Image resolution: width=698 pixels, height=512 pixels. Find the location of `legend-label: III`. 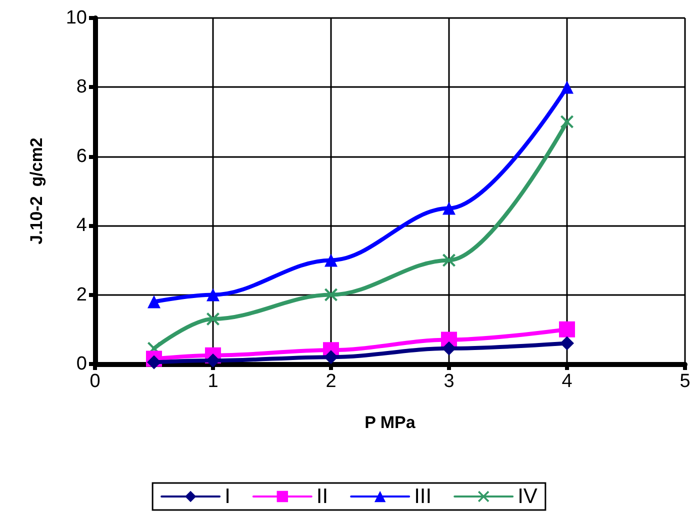

legend-label: III is located at coordinates (423, 496).